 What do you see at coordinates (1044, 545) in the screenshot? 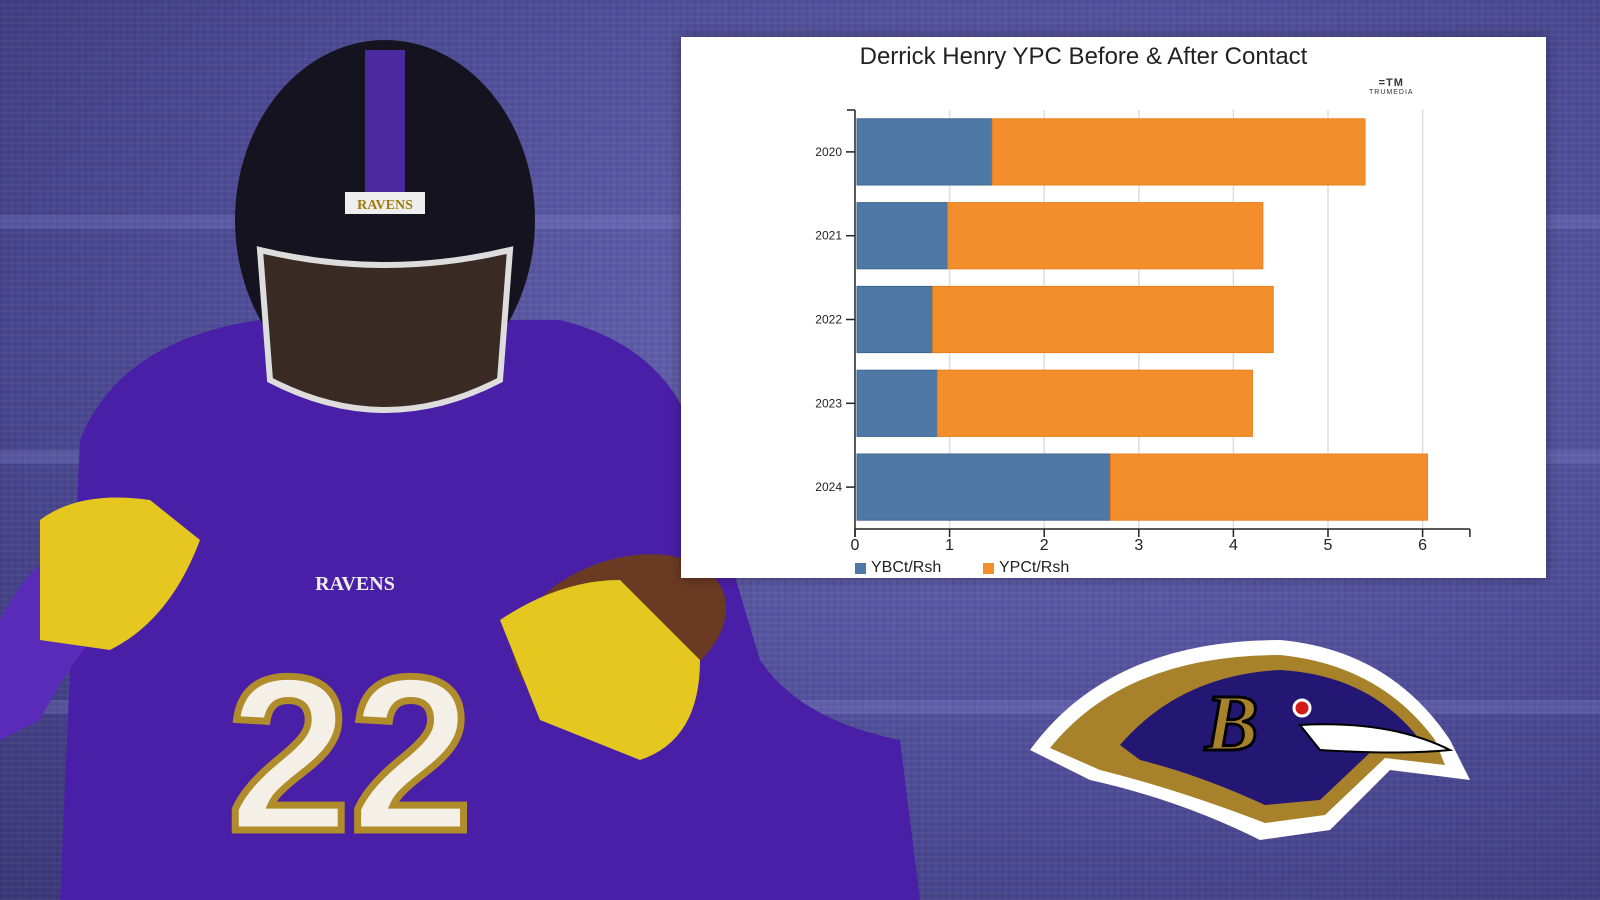
I see `x-tick-label: 2` at bounding box center [1044, 545].